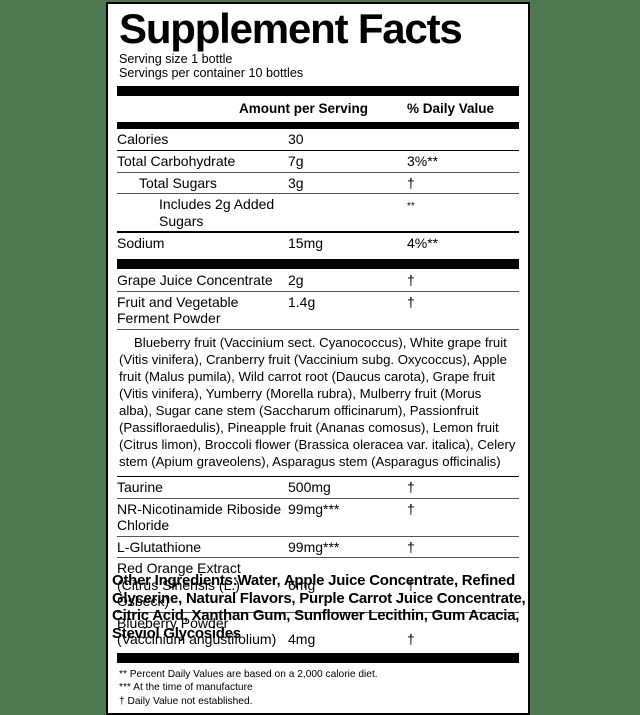 This screenshot has width=640, height=715. What do you see at coordinates (176, 59) in the screenshot?
I see `serving-size-text: Serving size 1 bottle` at bounding box center [176, 59].